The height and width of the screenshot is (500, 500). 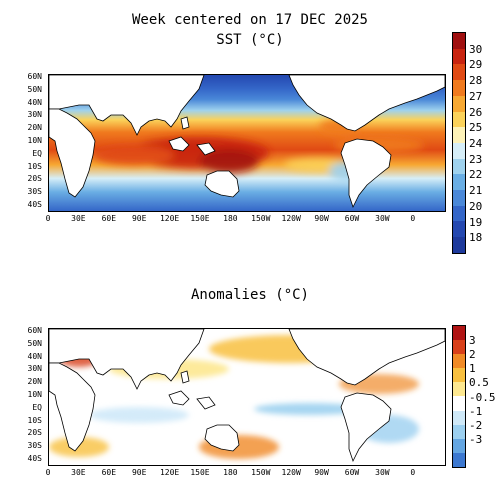 I want to click on lon-label: 150E, so click(x=200, y=218).